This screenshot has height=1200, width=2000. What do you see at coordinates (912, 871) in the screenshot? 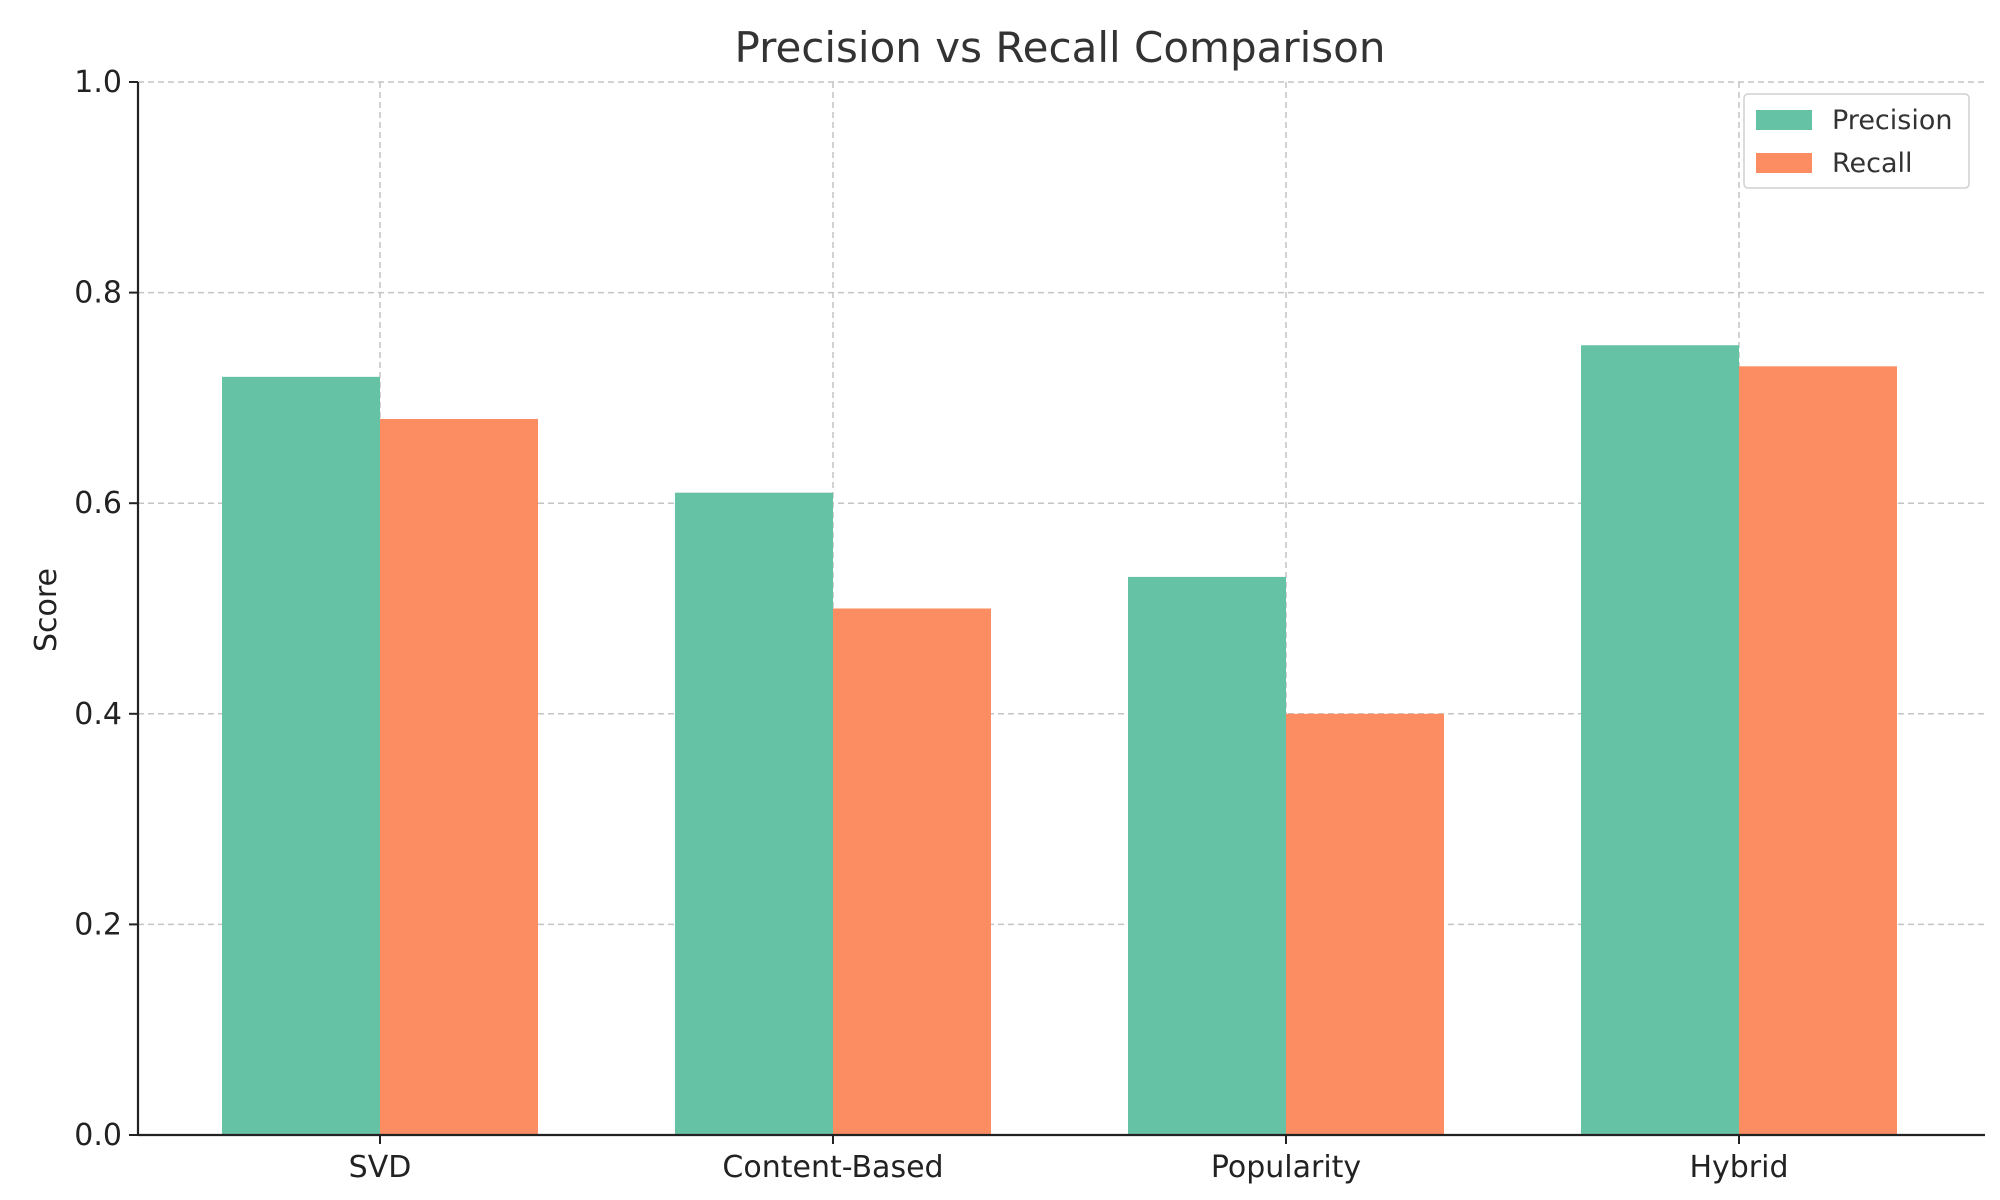
I see `bar-recall-content-based` at bounding box center [912, 871].